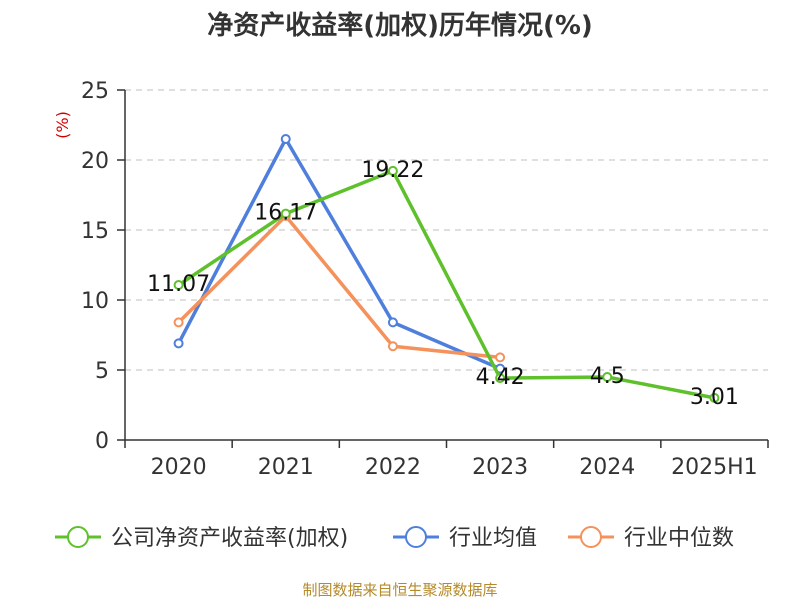 This screenshot has width=800, height=600. Describe the element at coordinates (500, 467) in the screenshot. I see `x-tick-label: 2023` at that location.